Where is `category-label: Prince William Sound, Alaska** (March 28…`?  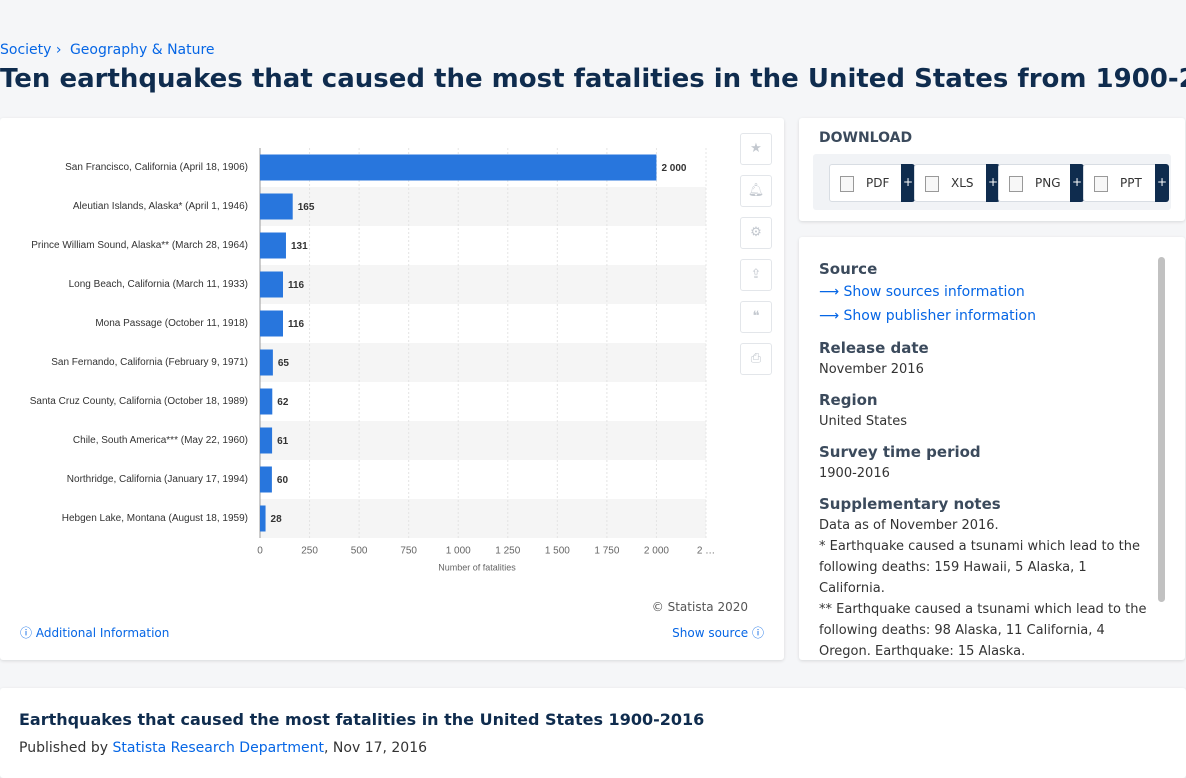
category-label: Prince William Sound, Alaska** (March 28… is located at coordinates (139, 245).